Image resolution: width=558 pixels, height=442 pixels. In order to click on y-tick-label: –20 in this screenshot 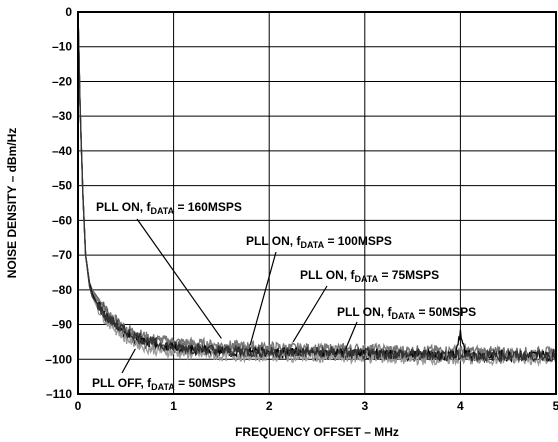, I will do `click(62, 81)`.